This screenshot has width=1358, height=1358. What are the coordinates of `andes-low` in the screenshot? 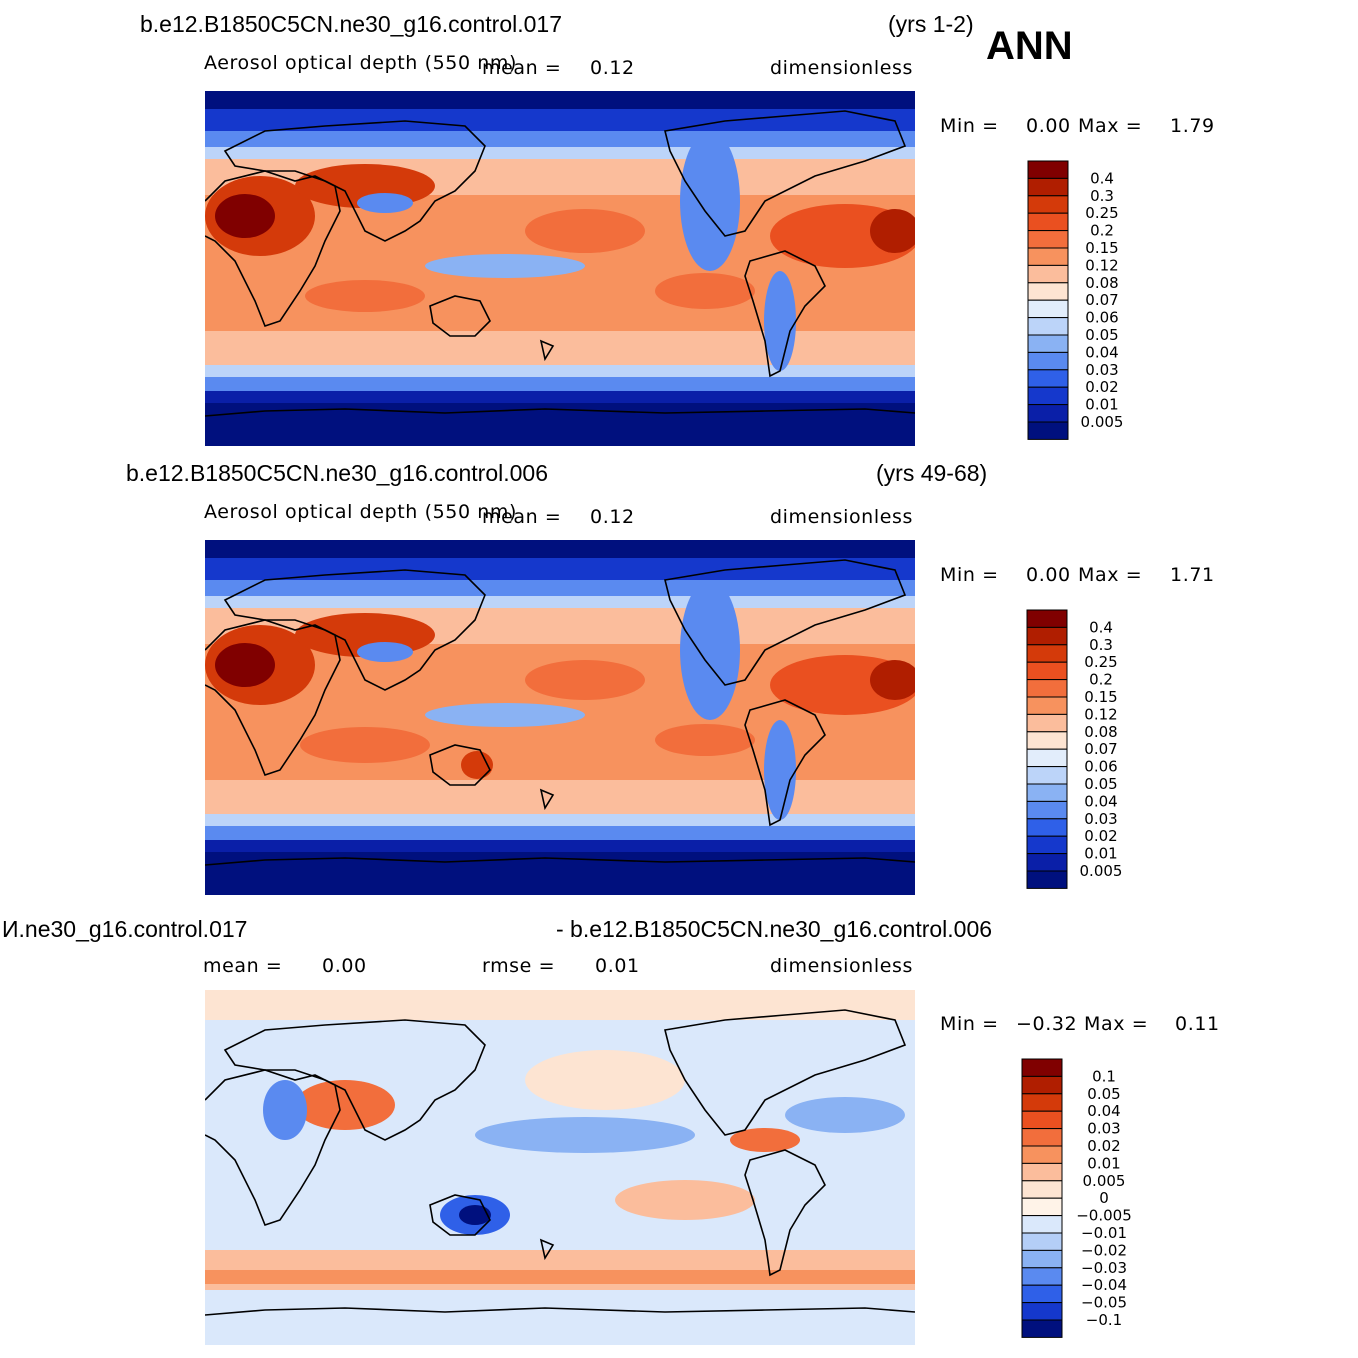 It's located at (780, 770).